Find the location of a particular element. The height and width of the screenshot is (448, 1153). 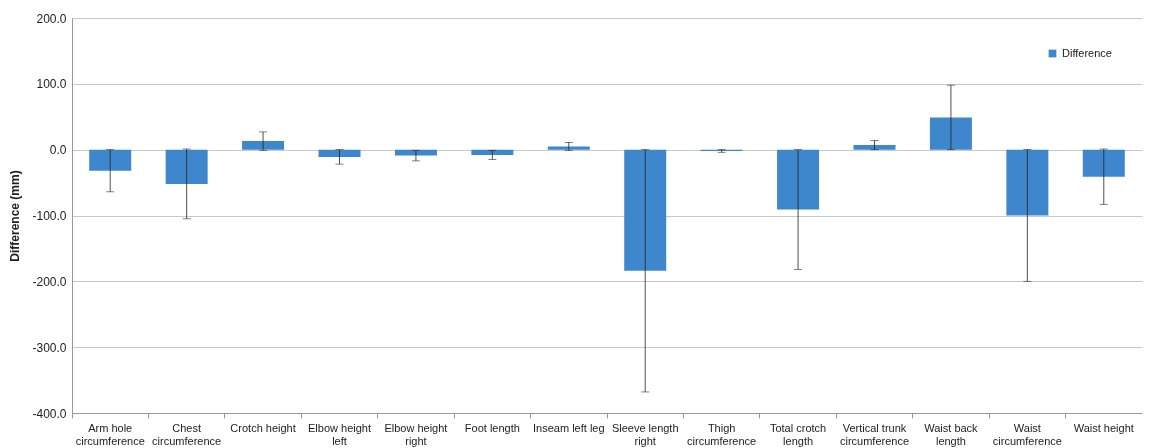

x-tick-label: Waist back length is located at coordinates (951, 434).